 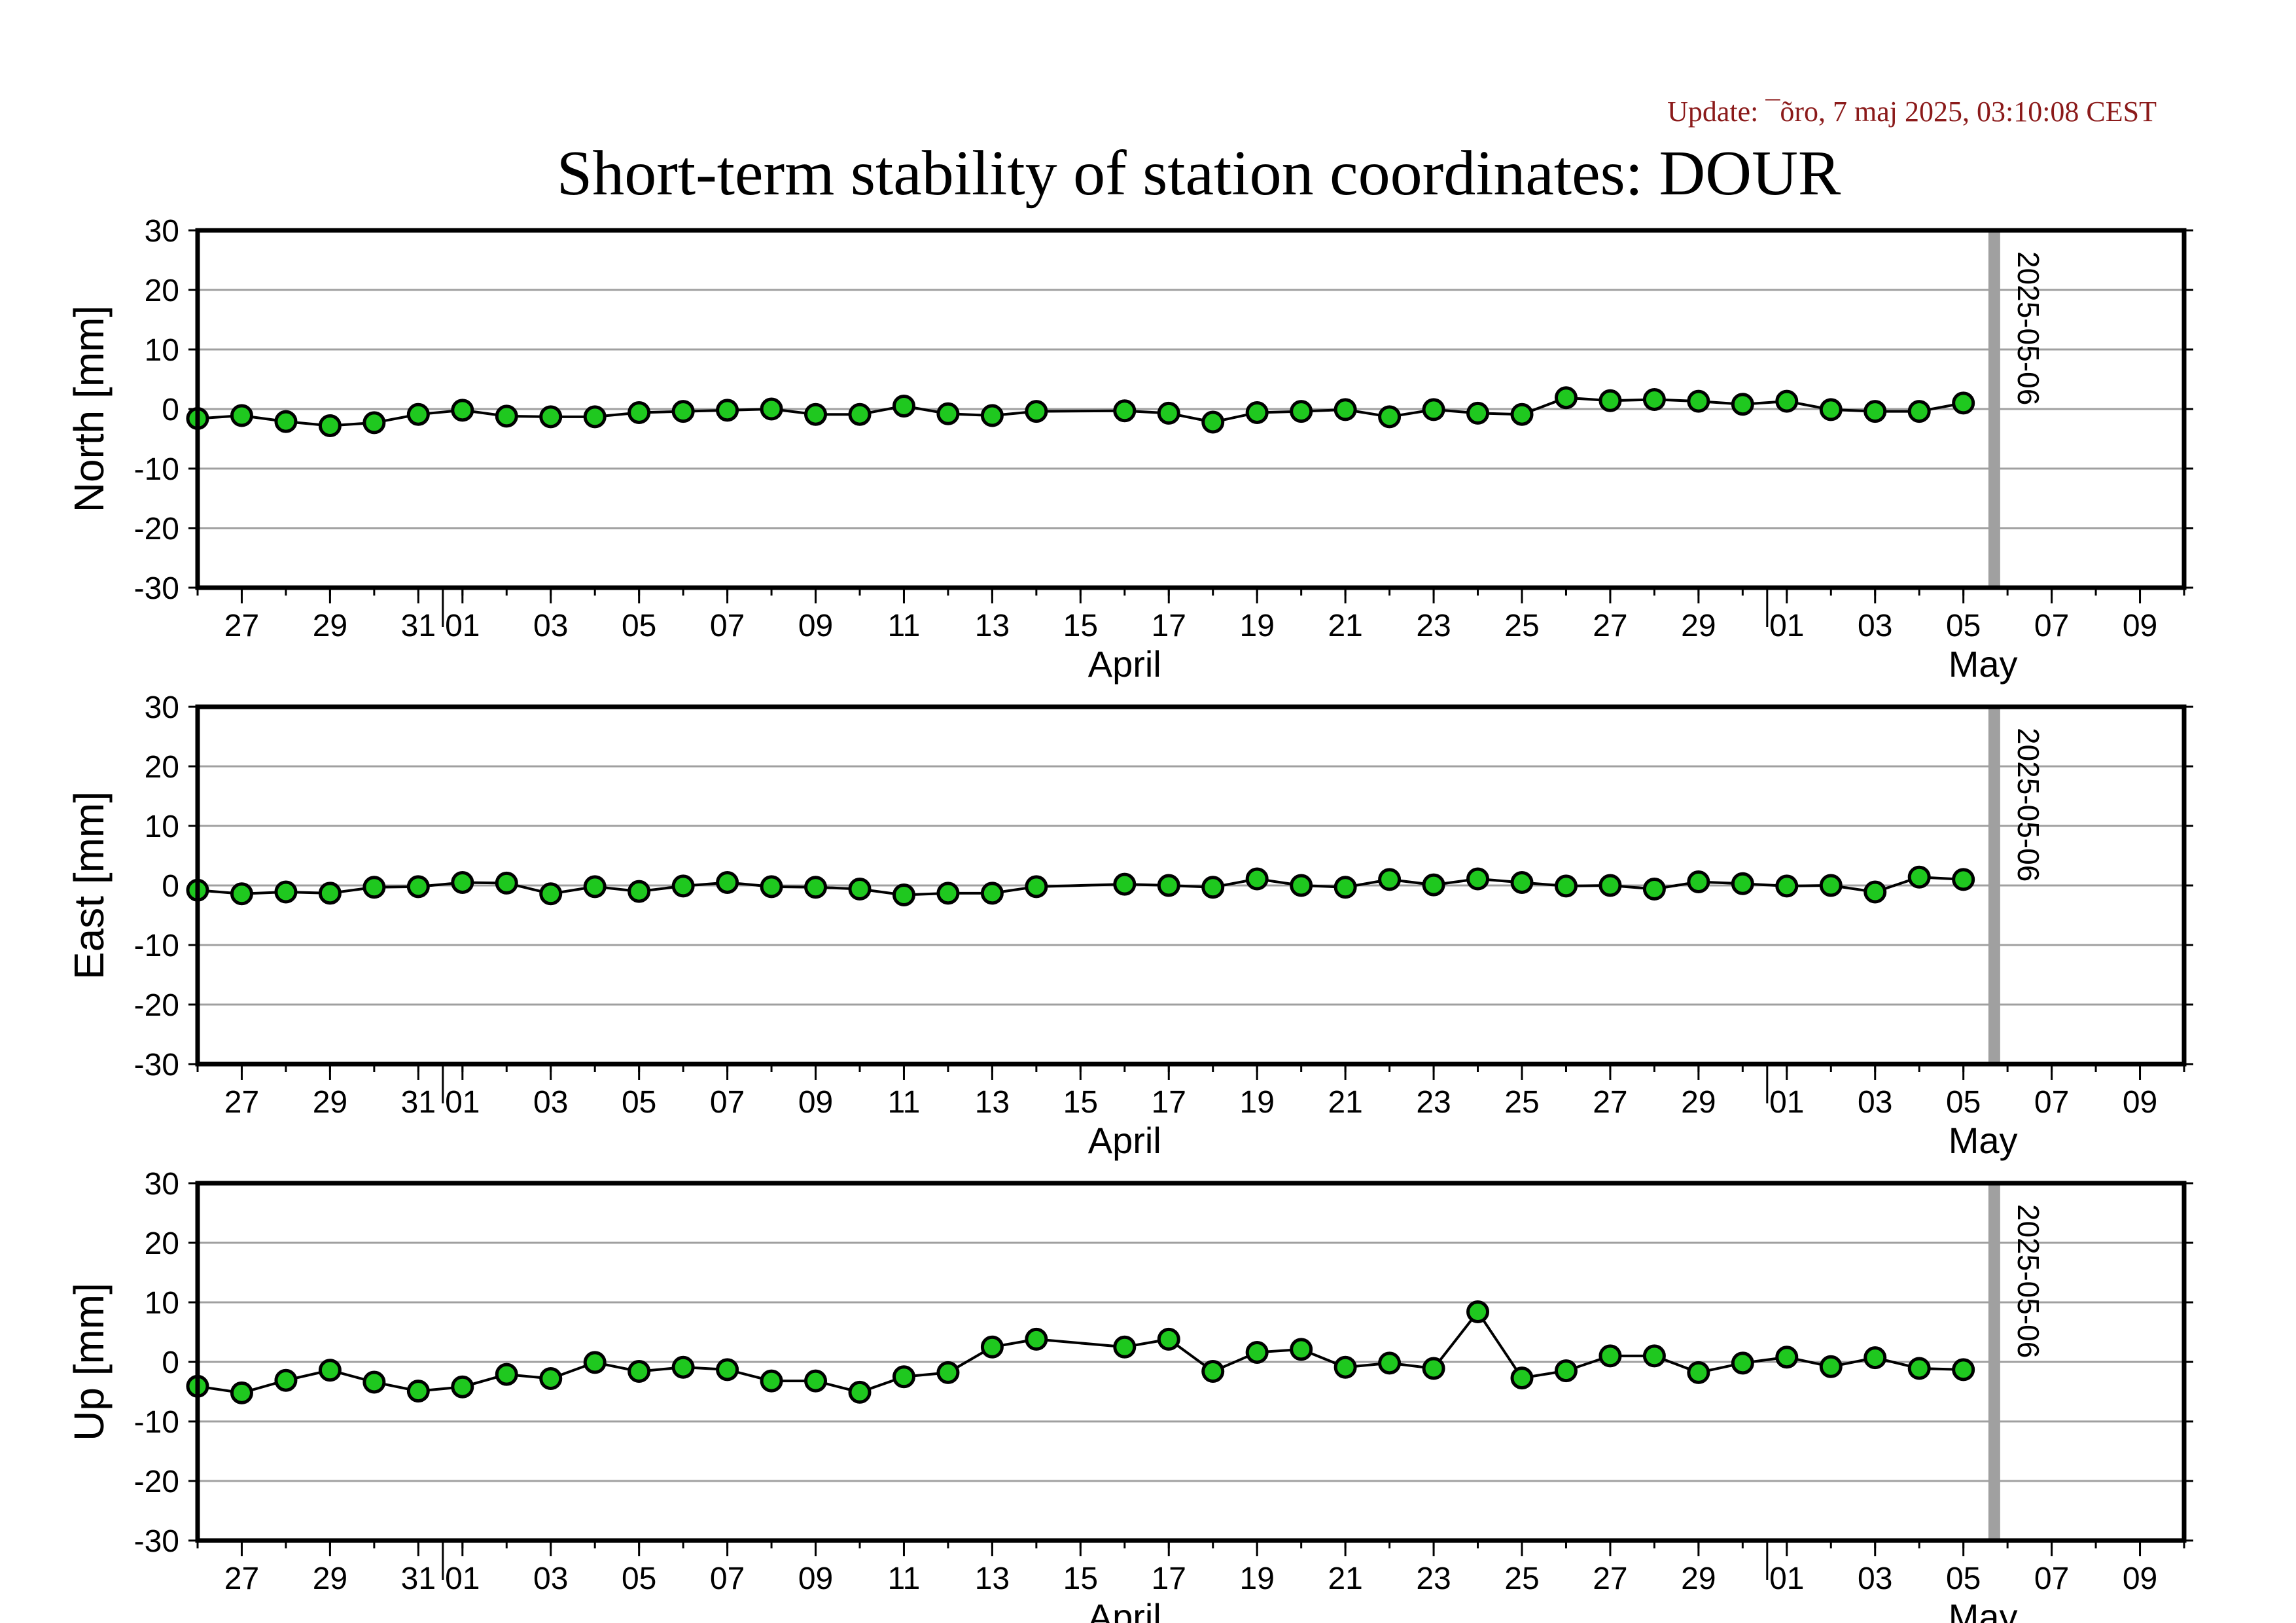 I want to click on x-tick-label: 23, so click(x=1434, y=1578).